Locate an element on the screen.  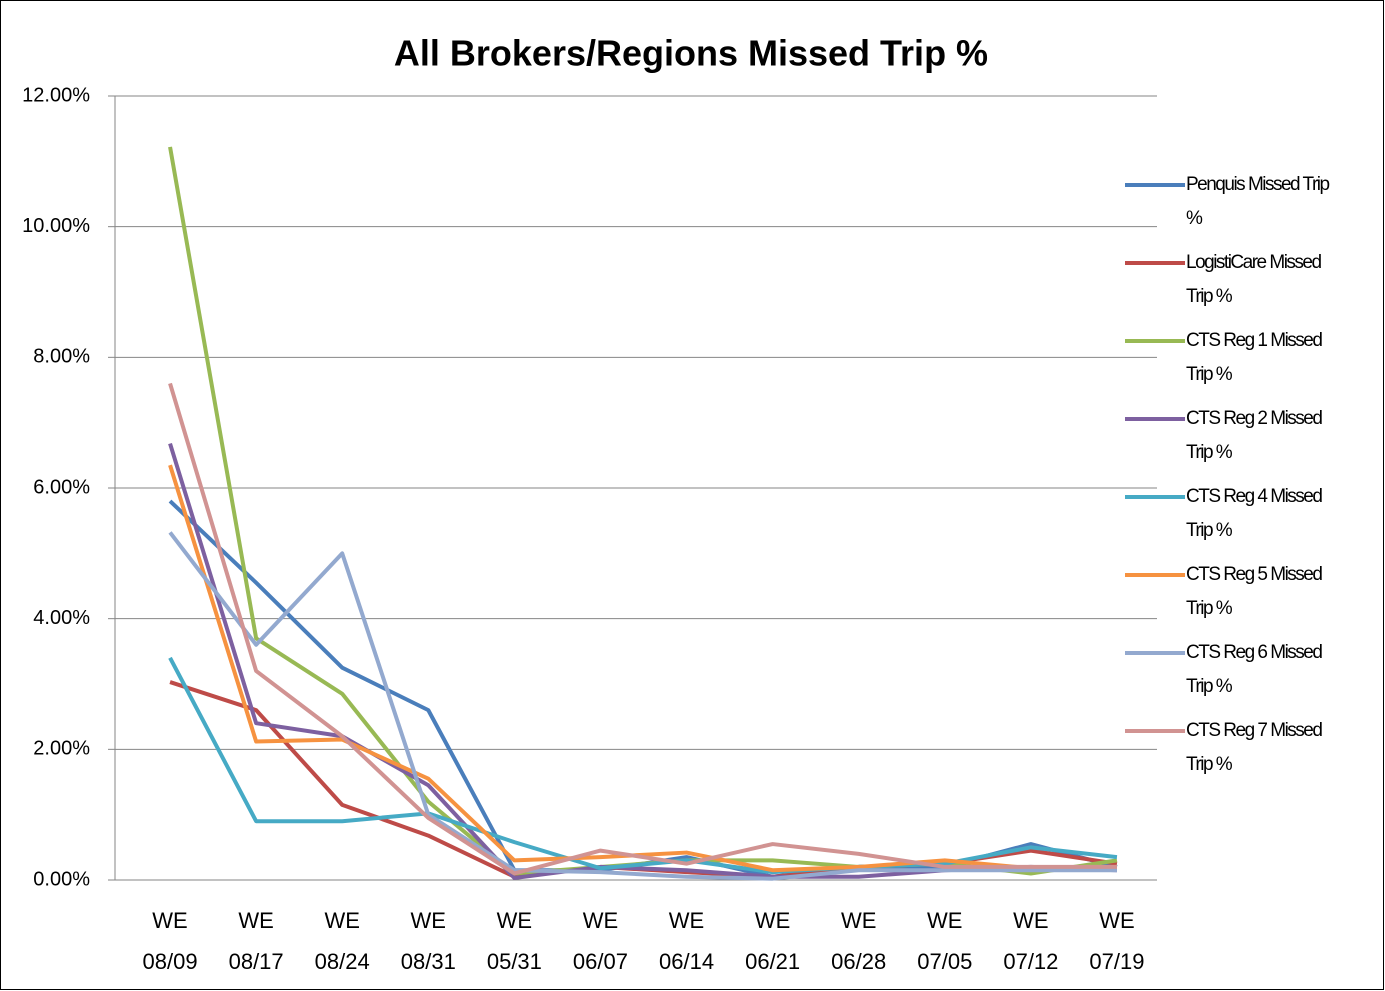
x-tick-label: WE 08/24 is located at coordinates (342, 941).